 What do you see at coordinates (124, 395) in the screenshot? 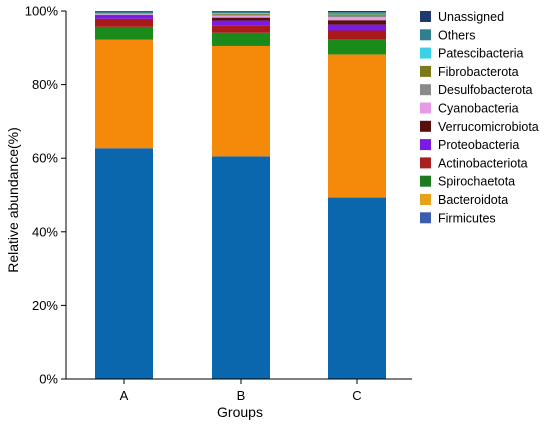
I see `x-tick-label-a: A` at bounding box center [124, 395].